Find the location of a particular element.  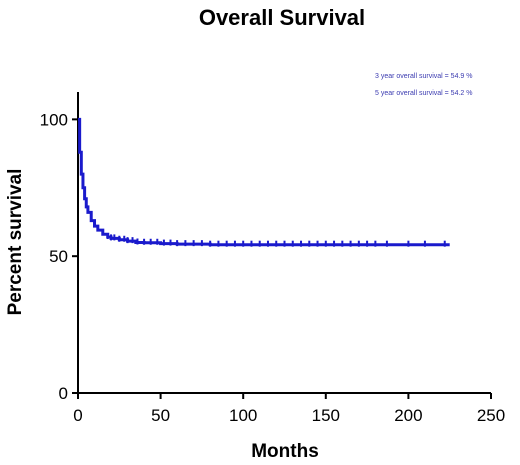

y-tick-label-0: 0 is located at coordinates (63, 393).